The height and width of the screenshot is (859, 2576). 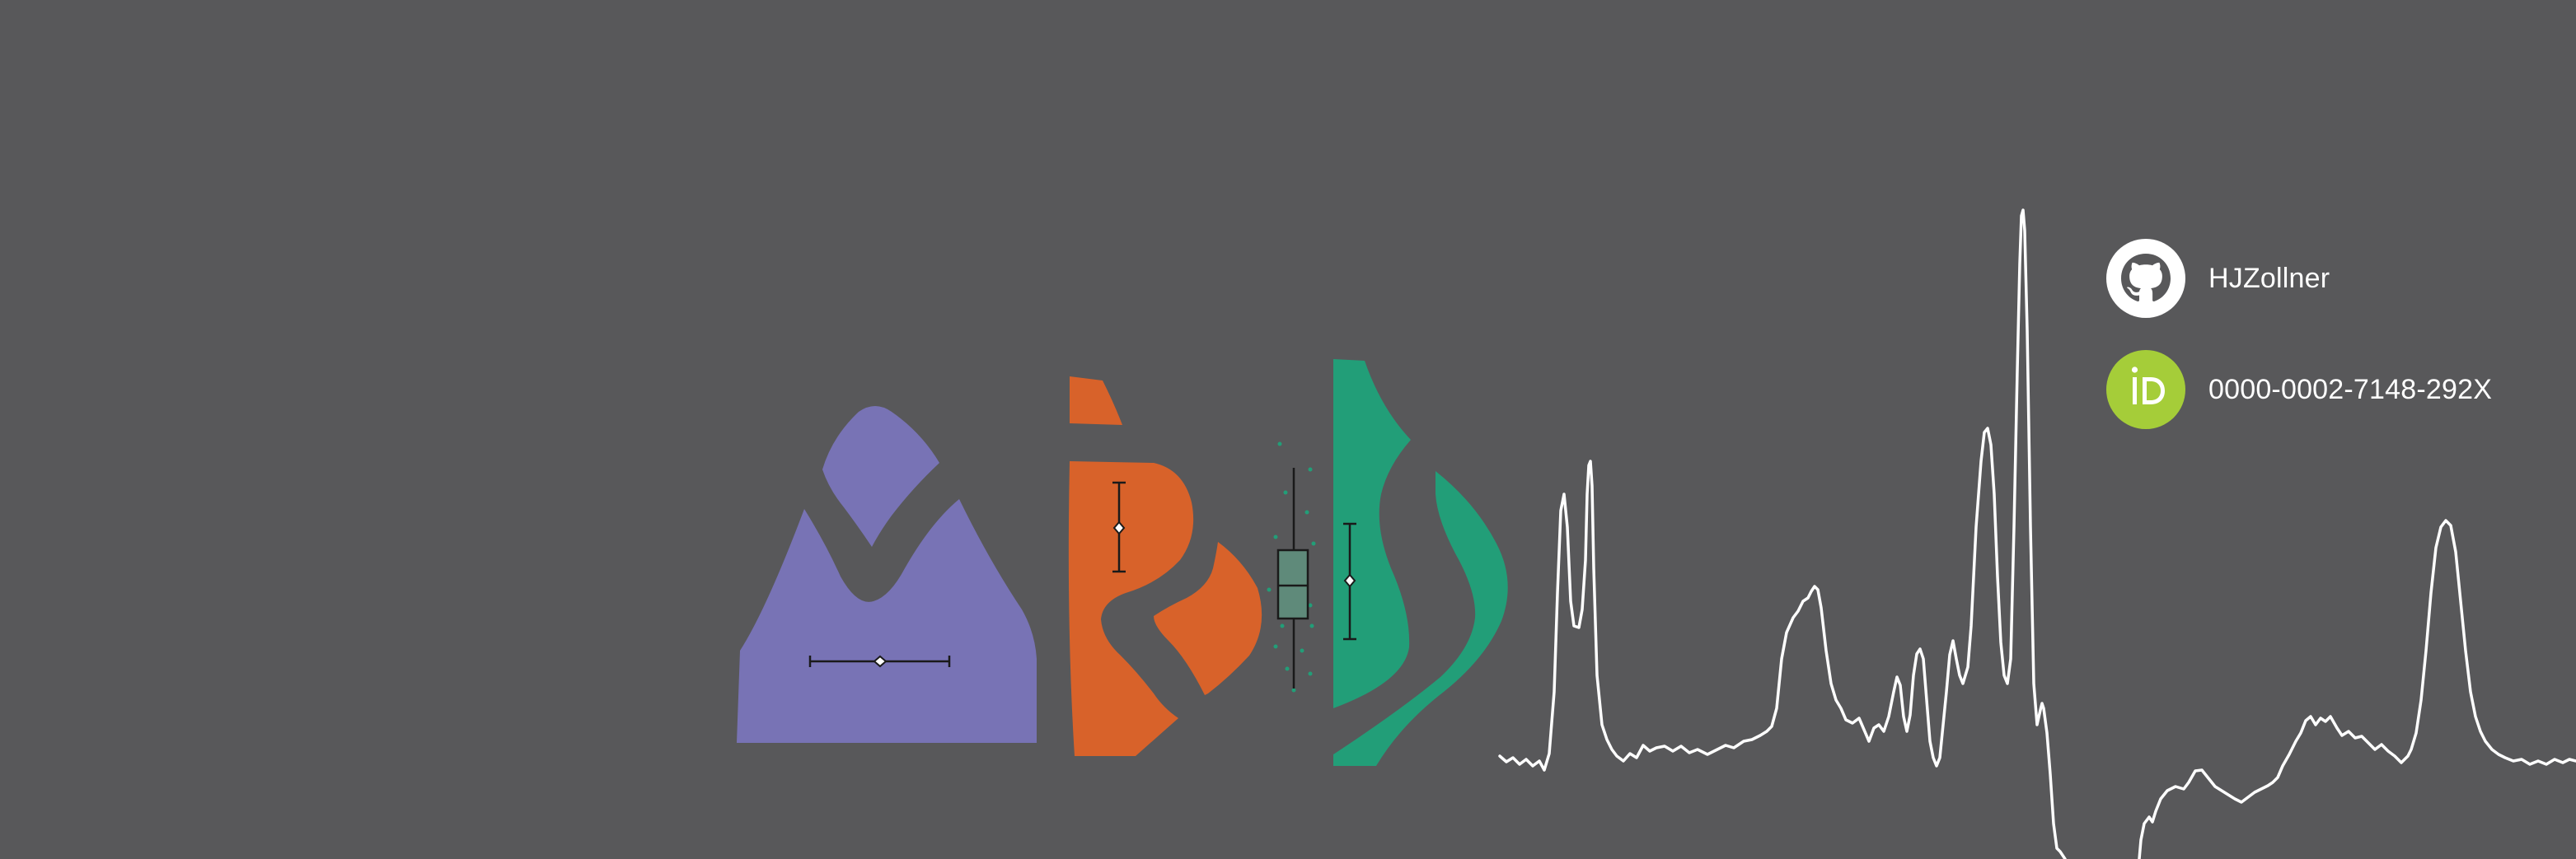 What do you see at coordinates (887, 621) in the screenshot?
I see `purple-m-lower-shape` at bounding box center [887, 621].